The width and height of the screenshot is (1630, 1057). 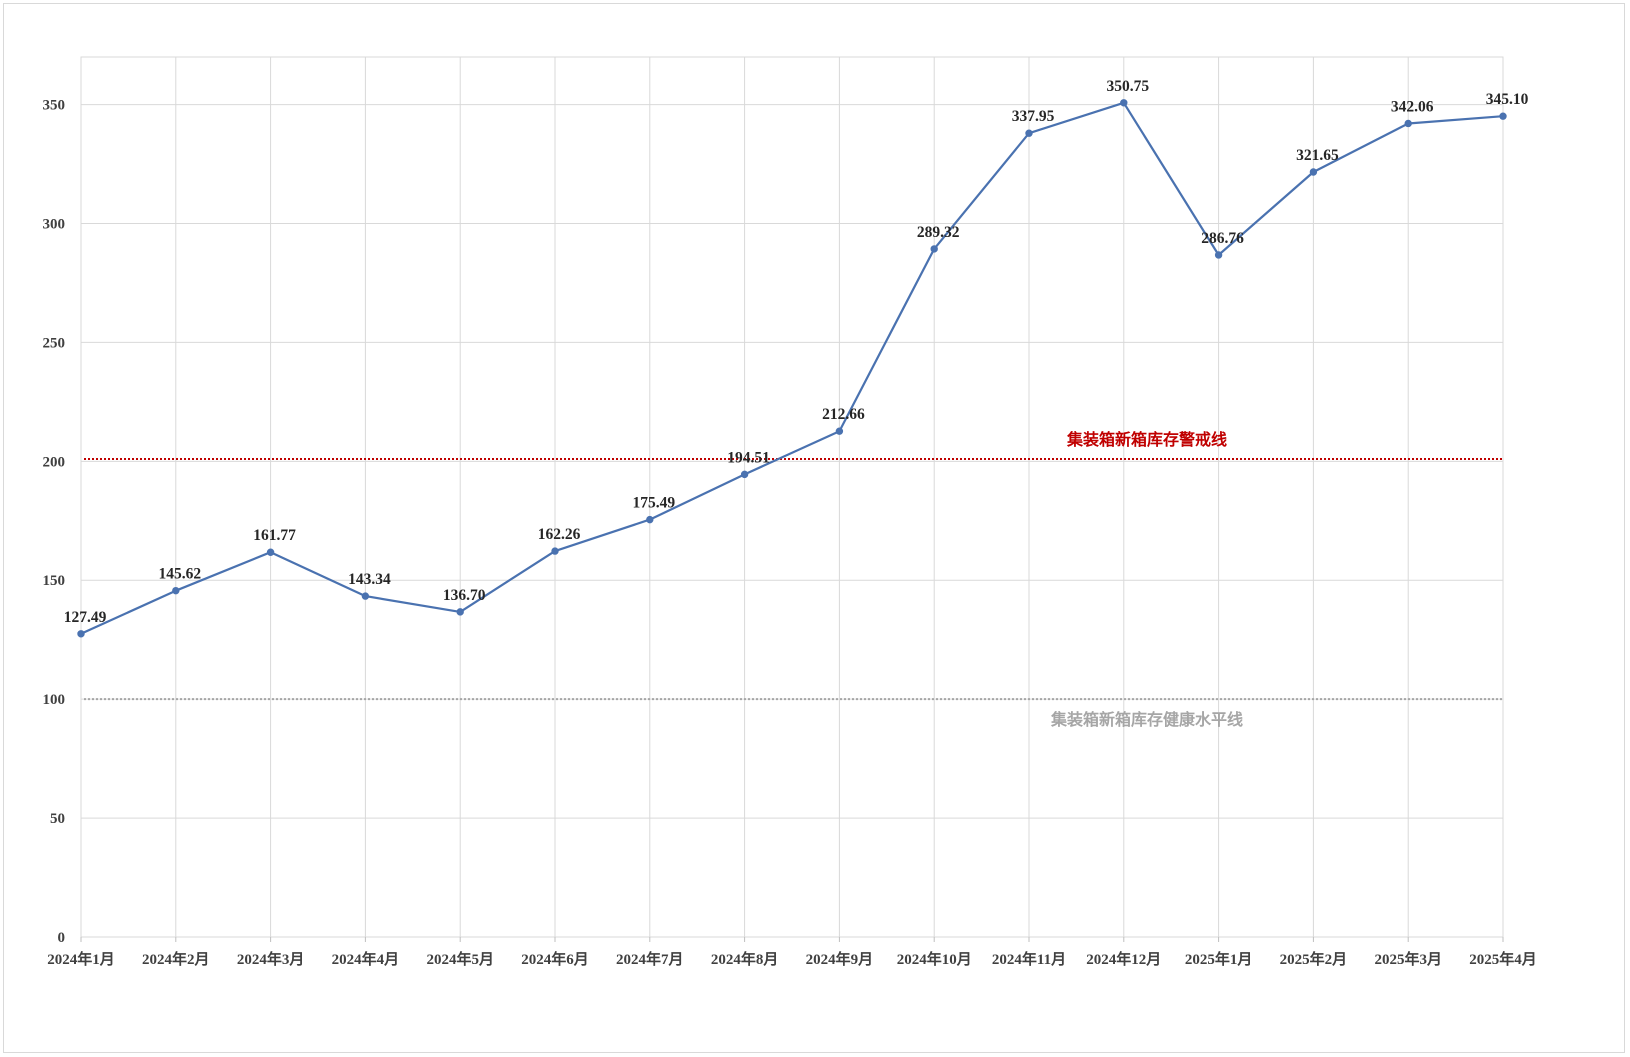 What do you see at coordinates (748, 457) in the screenshot?
I see `data-label: 194.51` at bounding box center [748, 457].